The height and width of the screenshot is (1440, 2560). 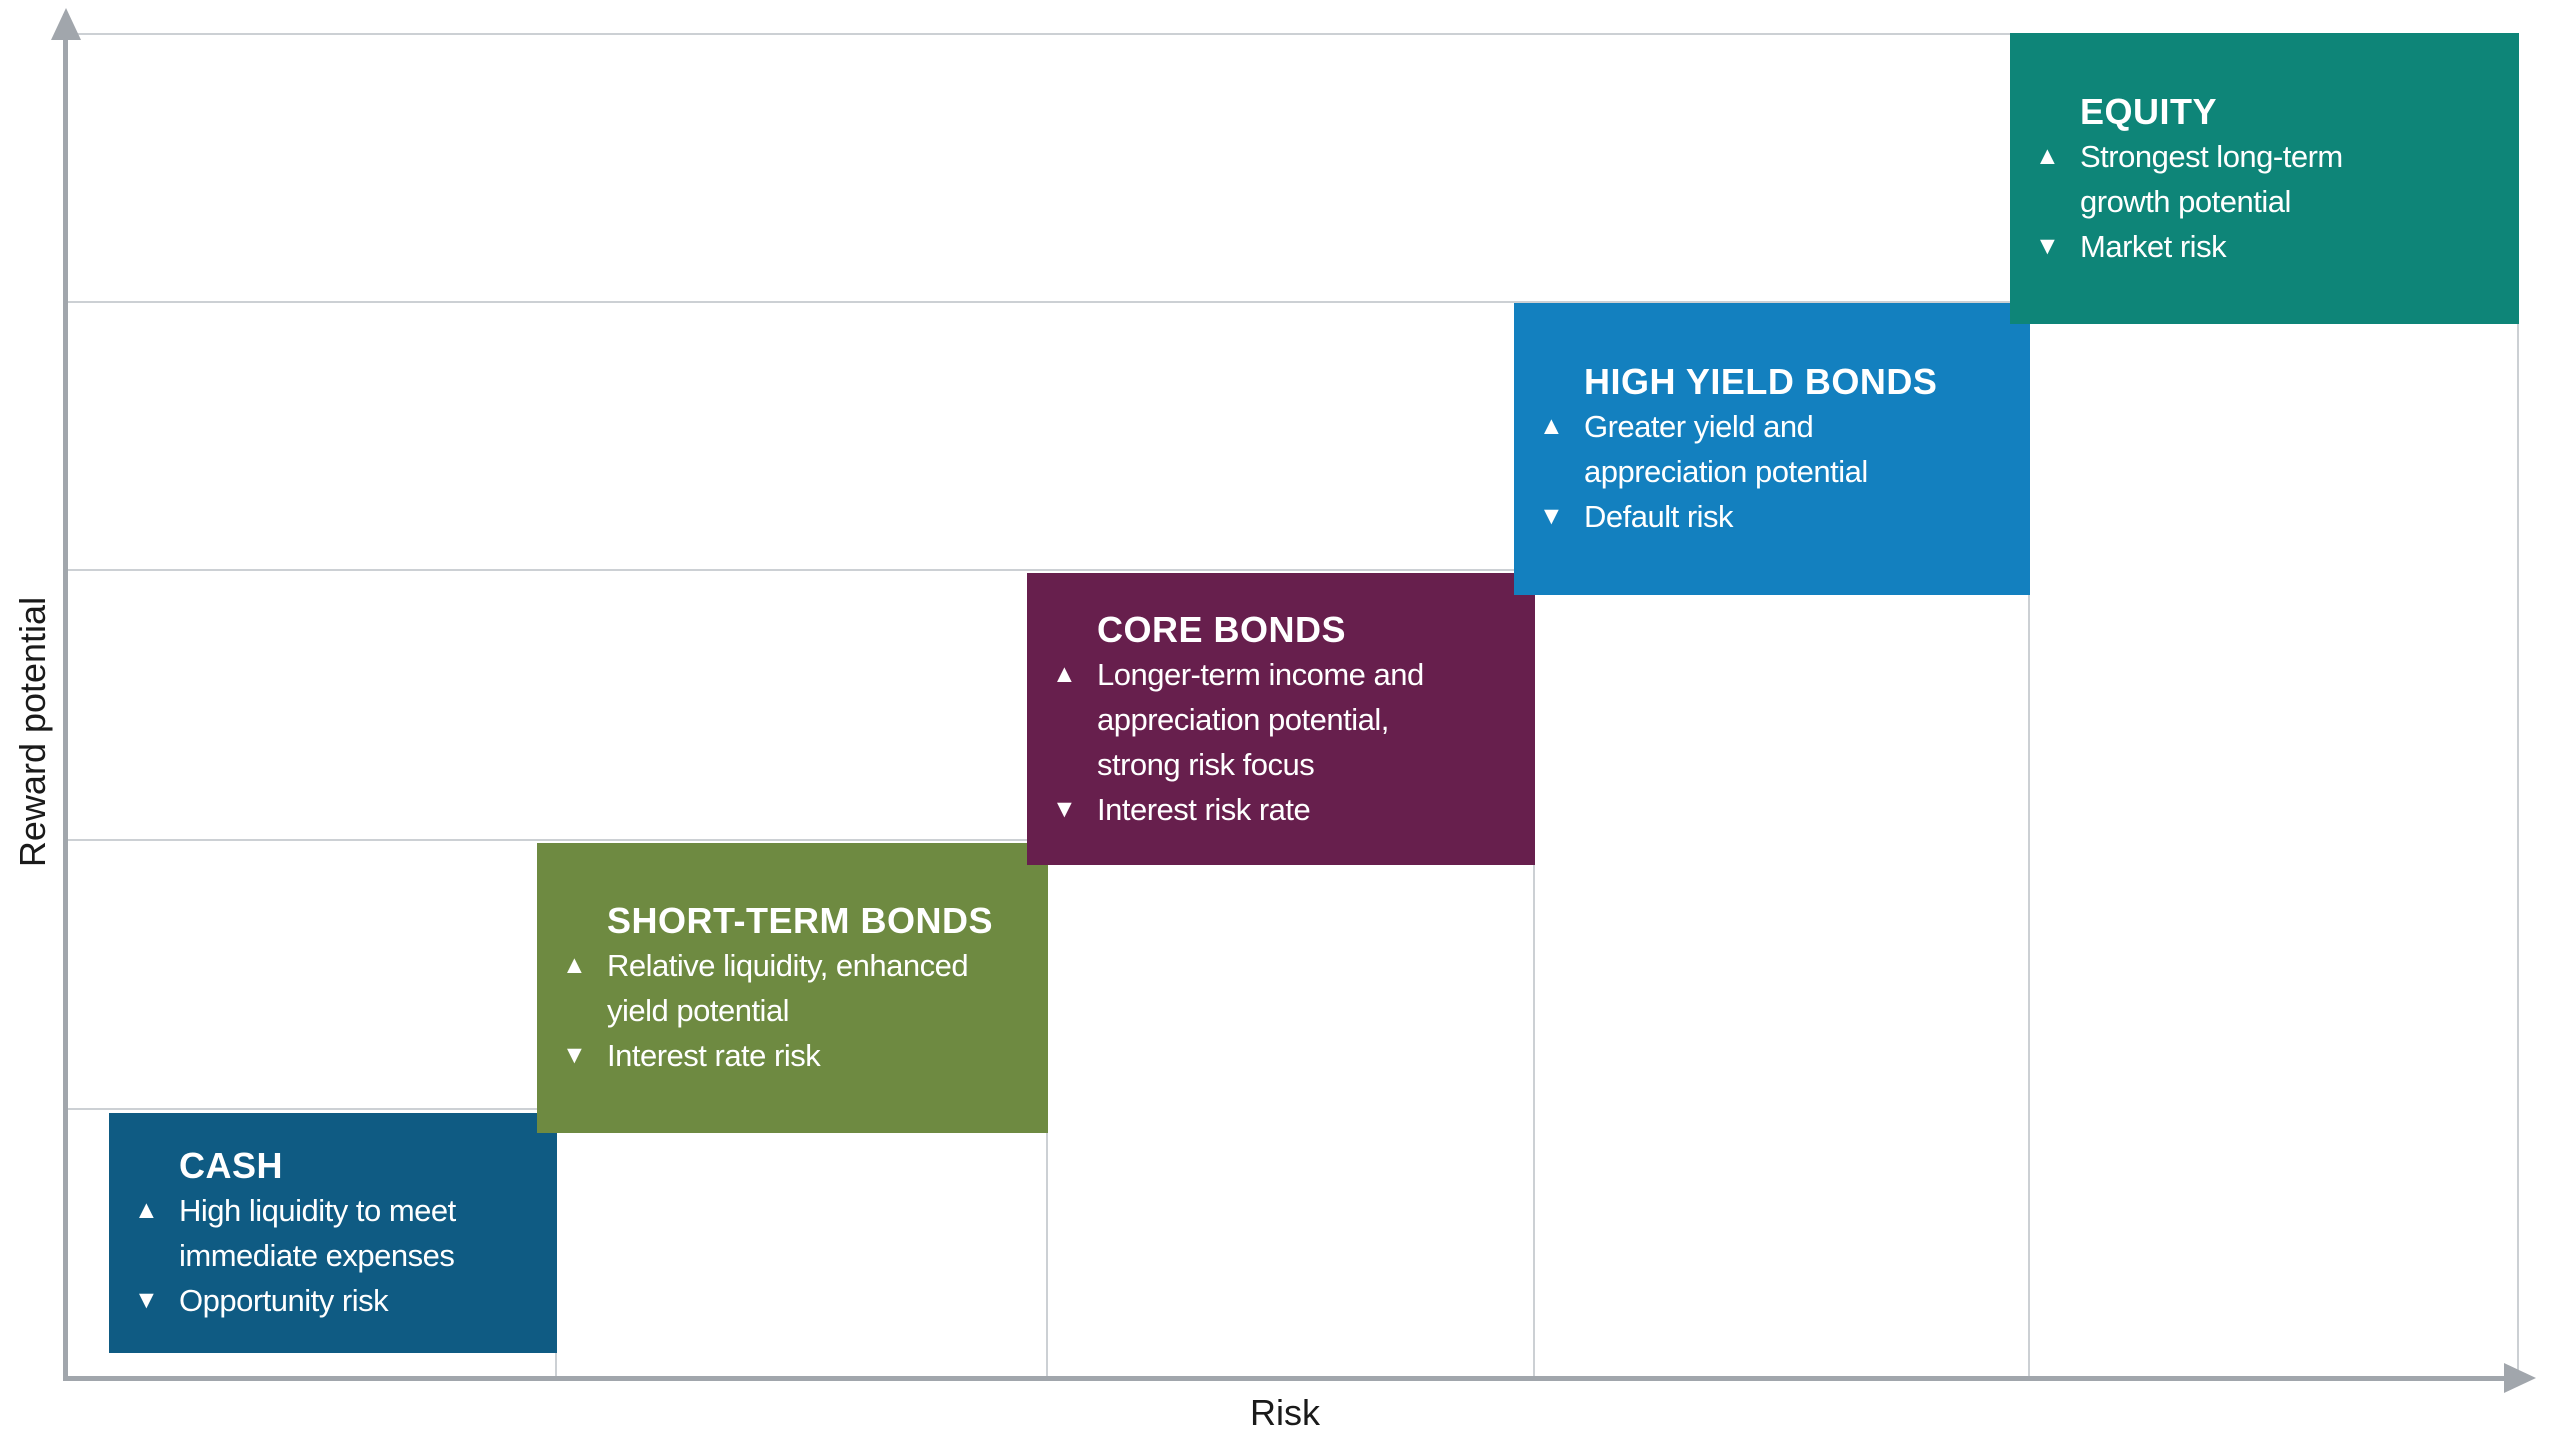 What do you see at coordinates (800, 570) in the screenshot?
I see `gridline-level-3-horizontal` at bounding box center [800, 570].